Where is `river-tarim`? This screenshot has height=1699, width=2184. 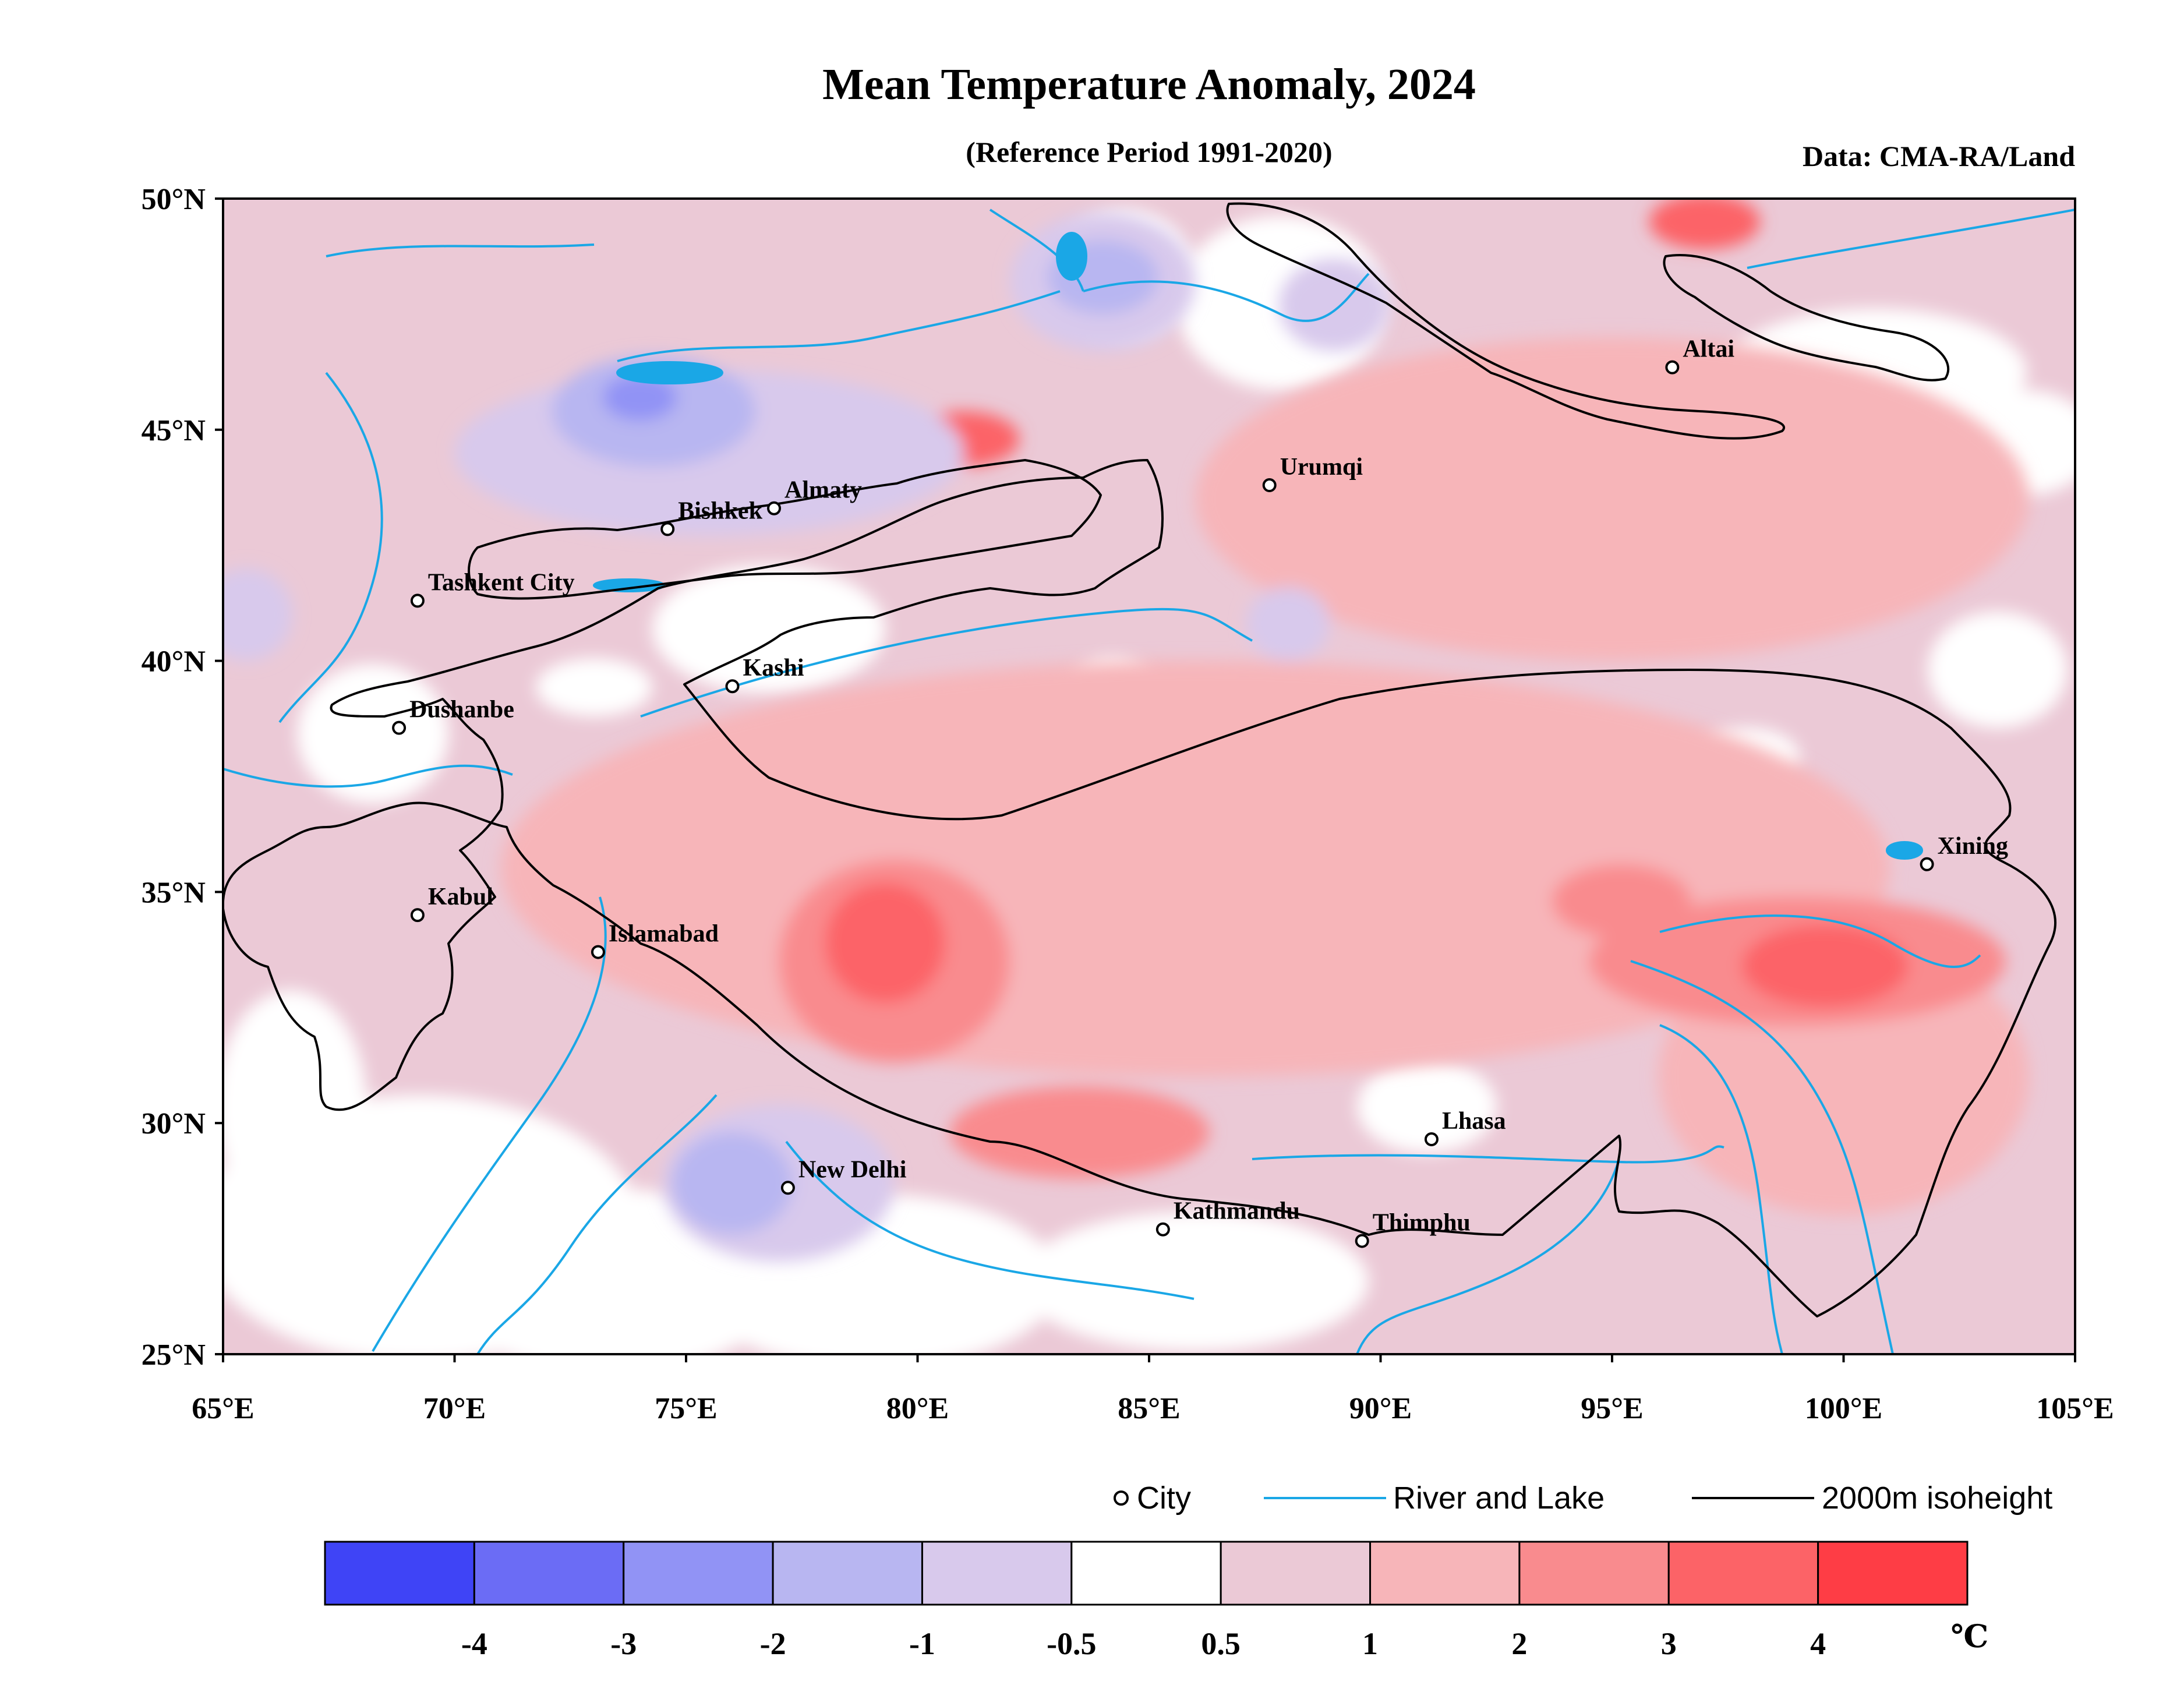
river-tarim is located at coordinates (946, 662).